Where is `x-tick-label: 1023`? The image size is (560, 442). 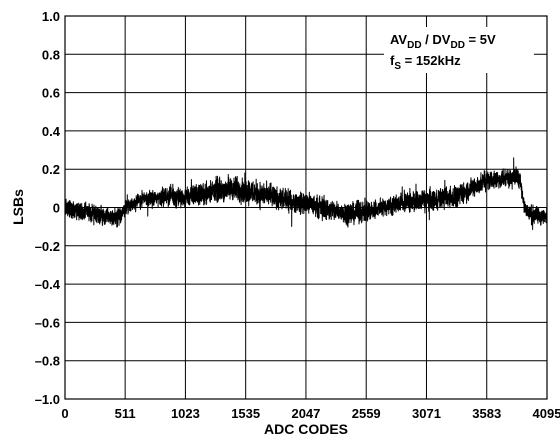 x-tick-label: 1023 is located at coordinates (185, 413).